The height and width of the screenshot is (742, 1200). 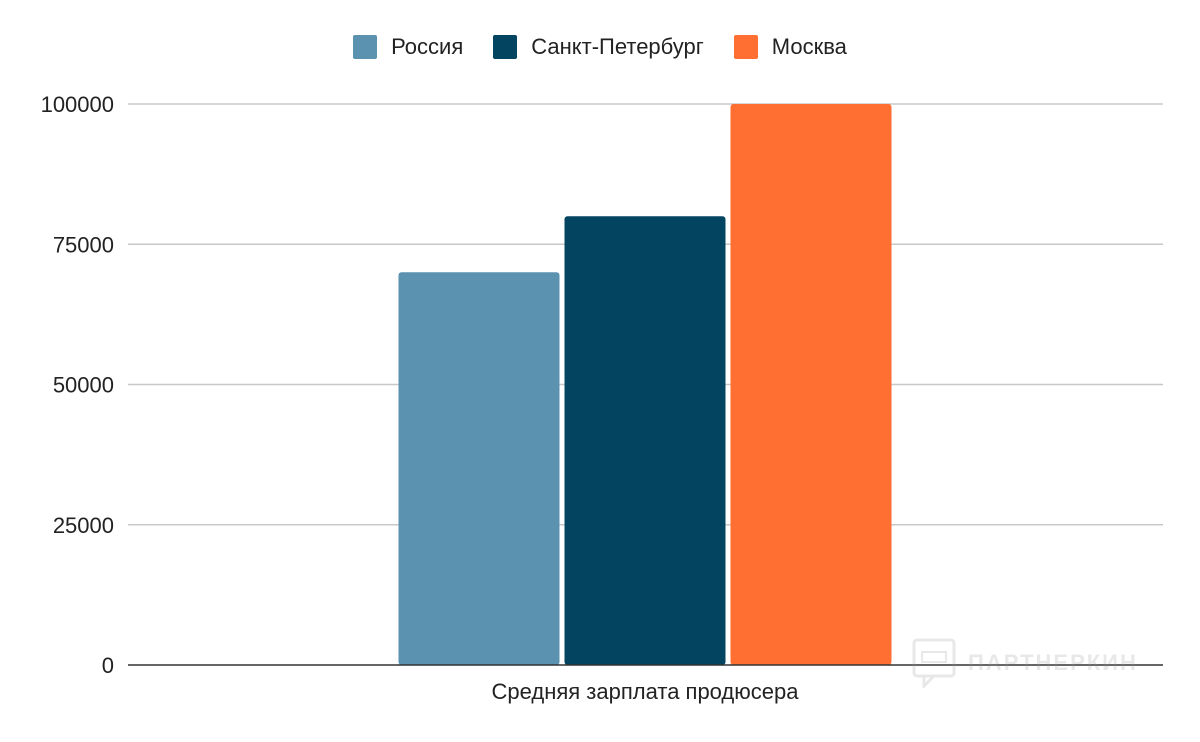 I want to click on y-tick-label: 100000, so click(x=77, y=104).